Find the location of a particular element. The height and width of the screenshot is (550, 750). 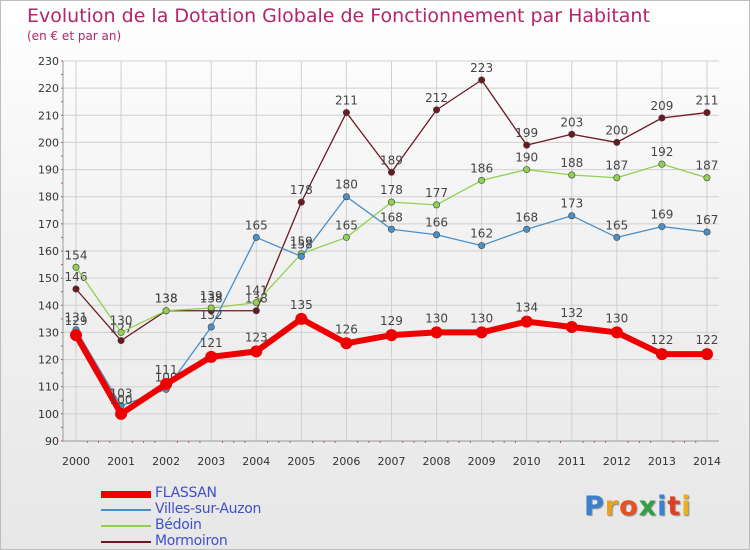

data-label-b-doin: 154 is located at coordinates (76, 255).